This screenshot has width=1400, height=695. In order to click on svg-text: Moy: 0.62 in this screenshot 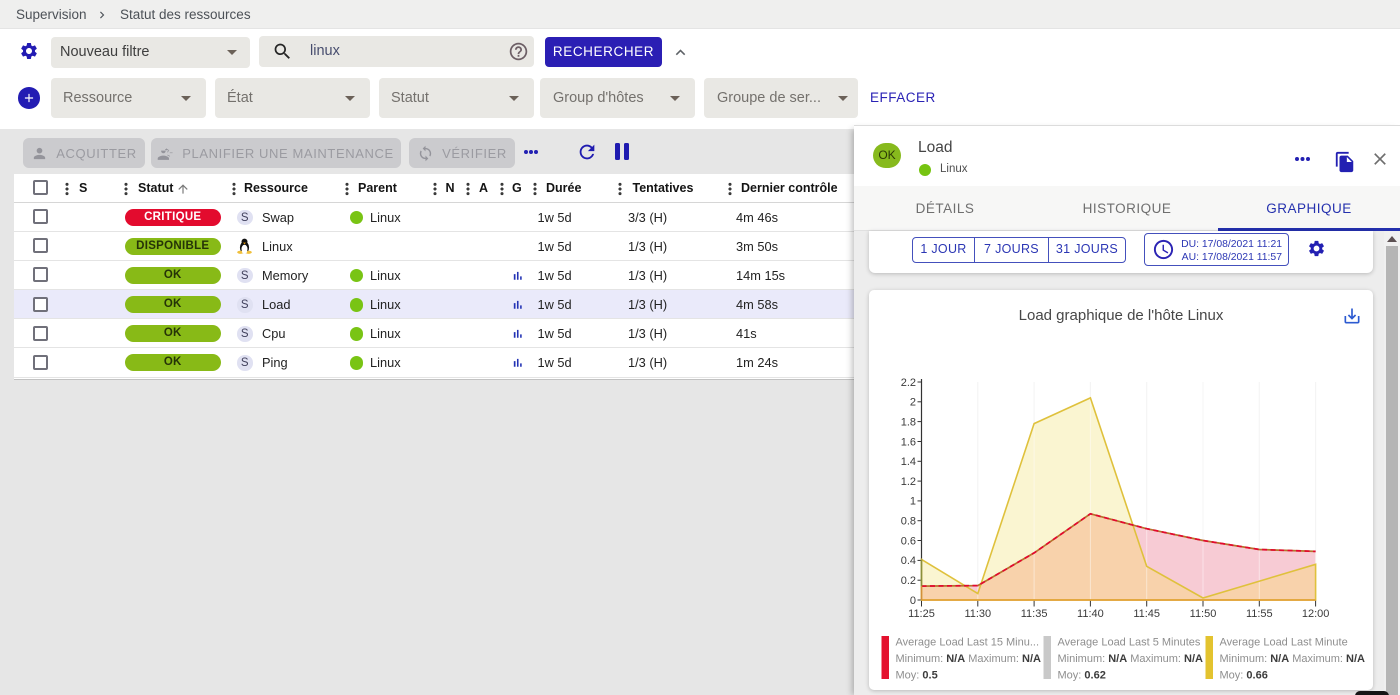, I will do `click(1082, 676)`.